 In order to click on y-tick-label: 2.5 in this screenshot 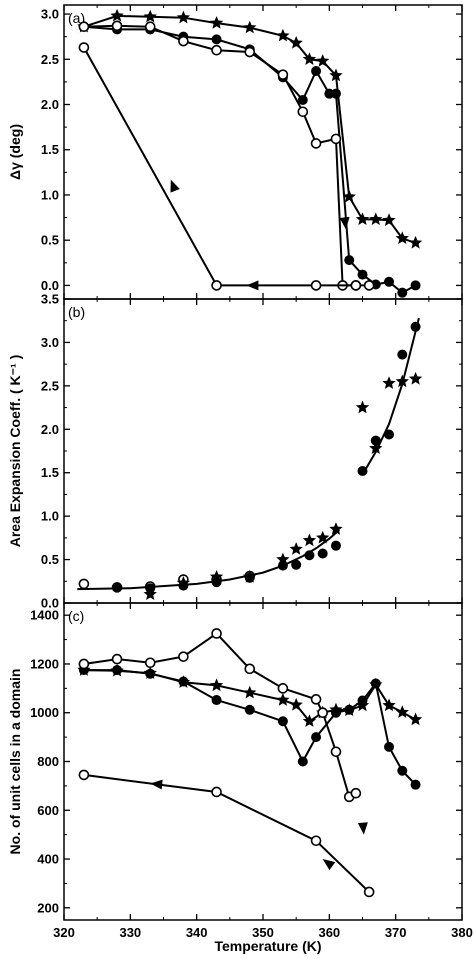, I will do `click(50, 385)`.